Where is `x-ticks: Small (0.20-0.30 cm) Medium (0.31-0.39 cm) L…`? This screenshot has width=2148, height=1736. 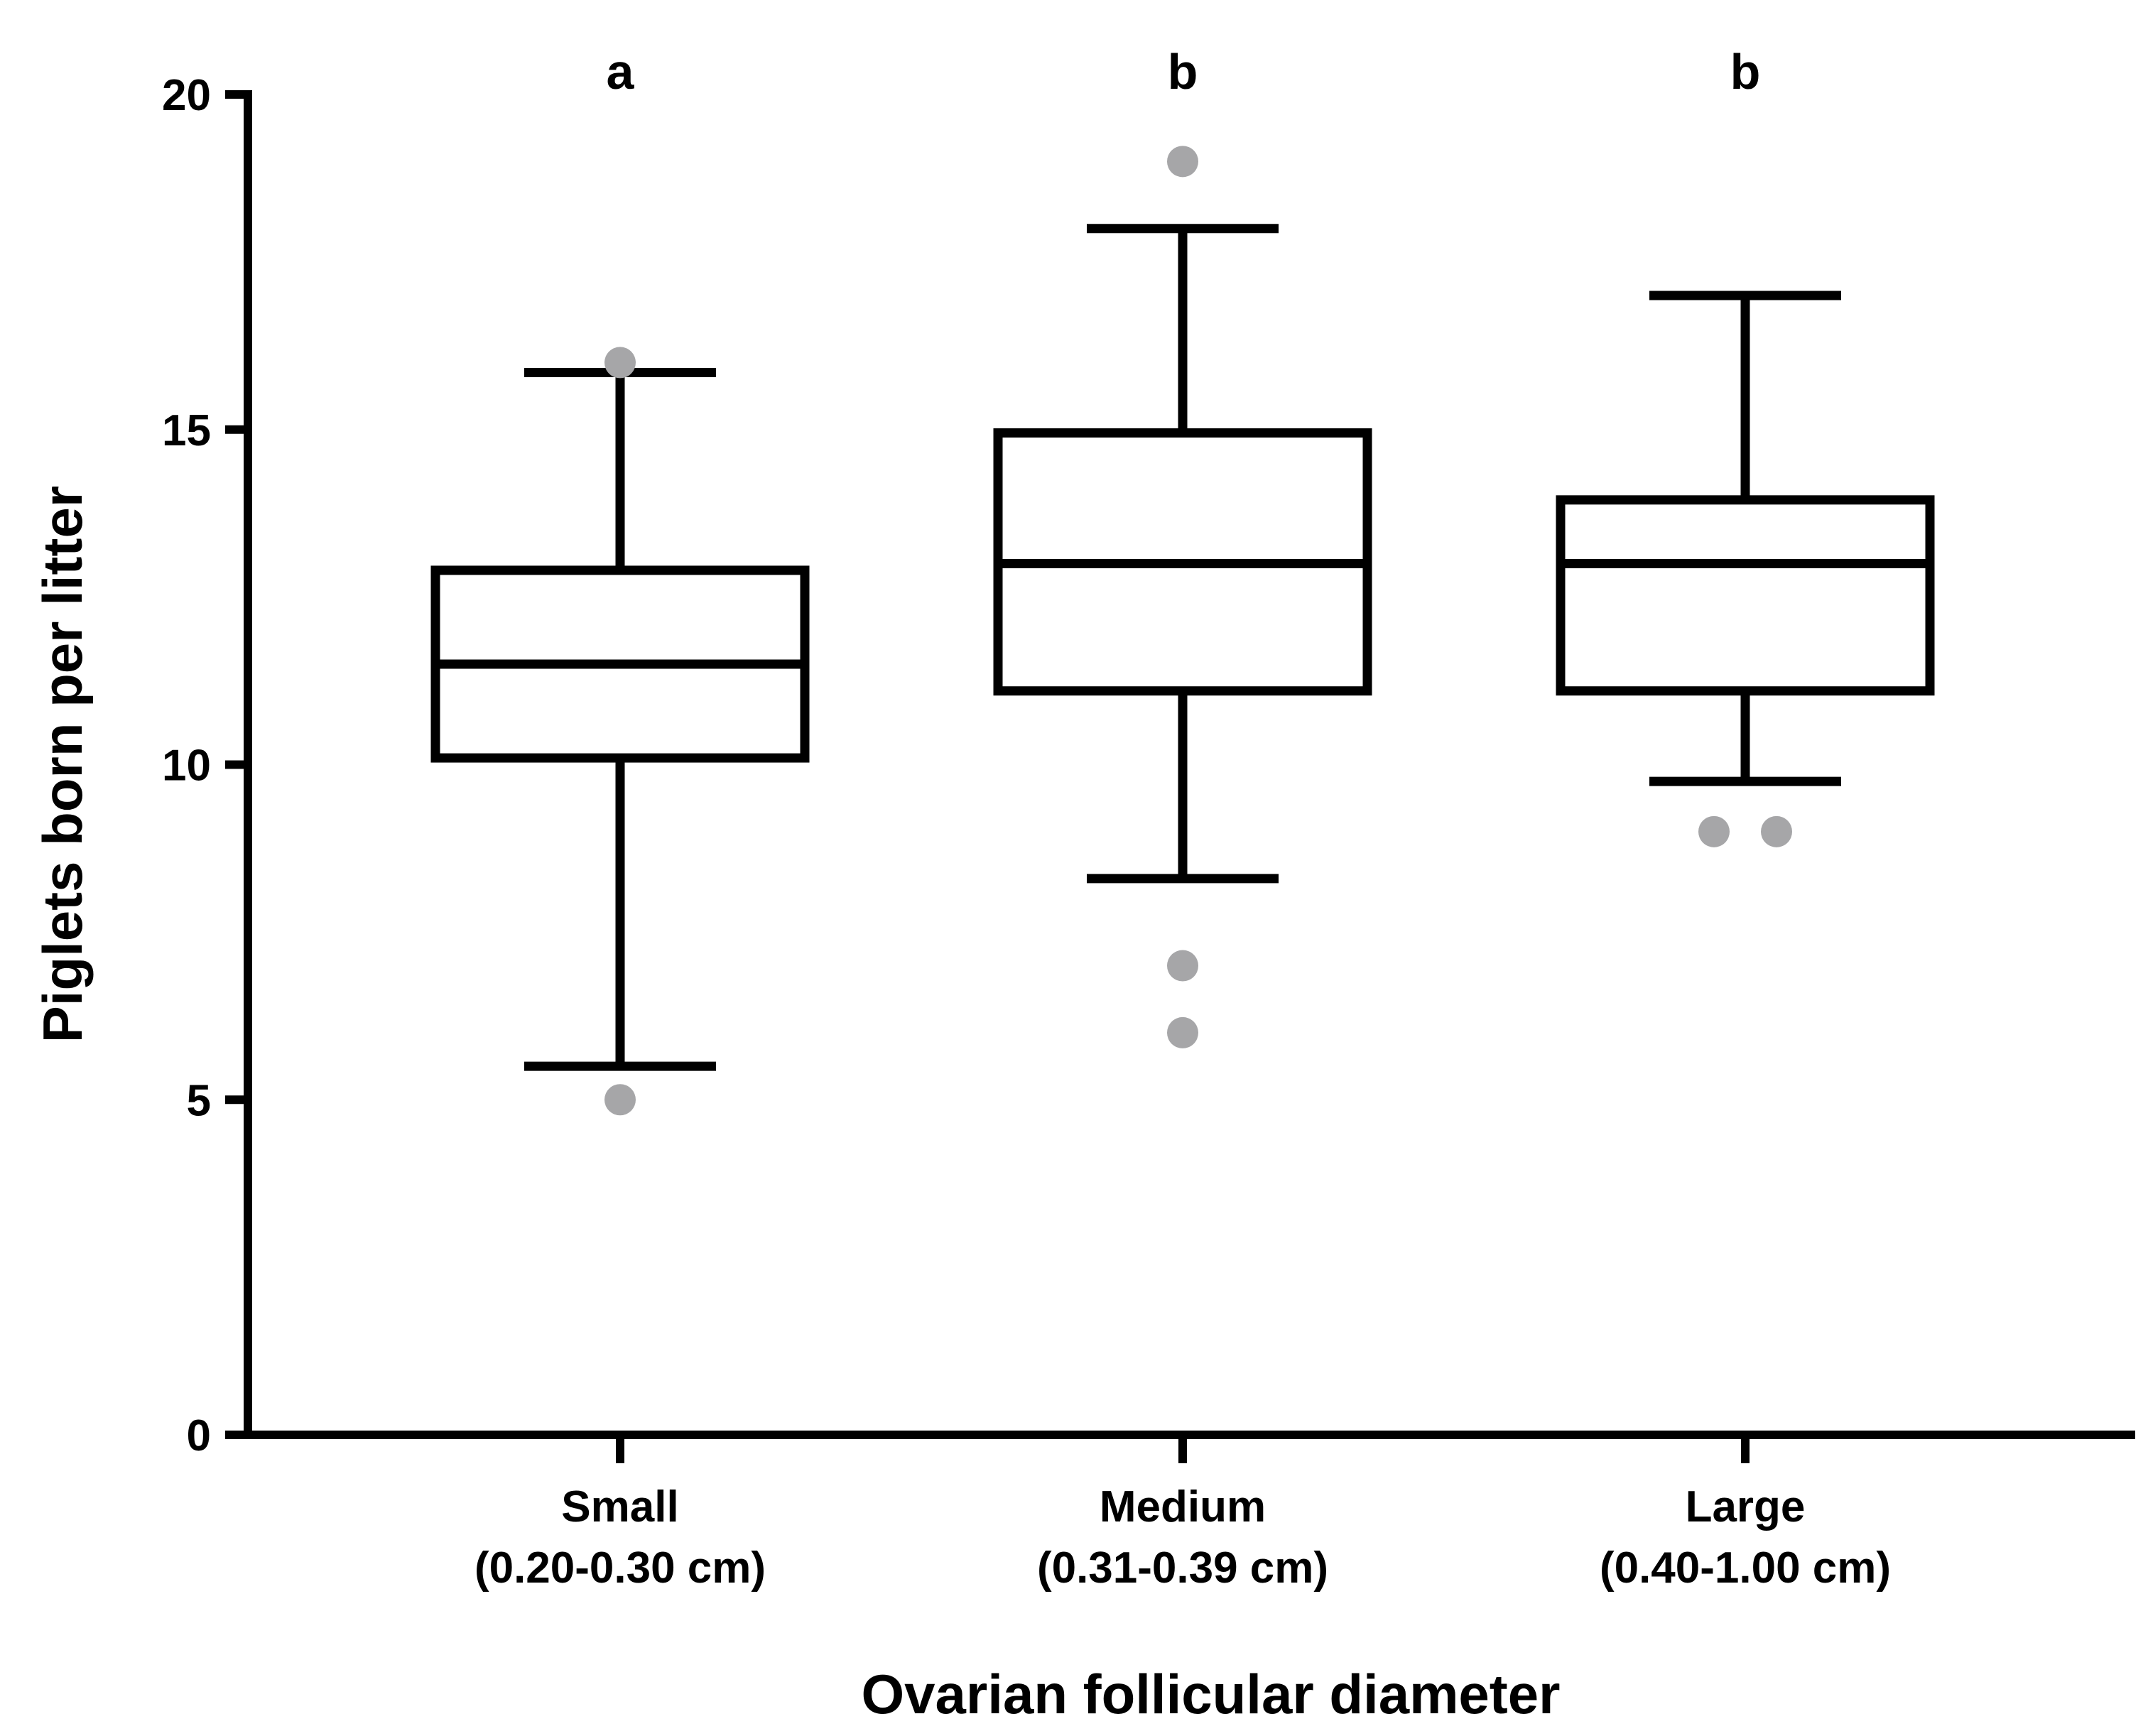
x-ticks: Small (0.20-0.30 cm) Medium (0.31-0.39 cm) L… is located at coordinates (1182, 1514).